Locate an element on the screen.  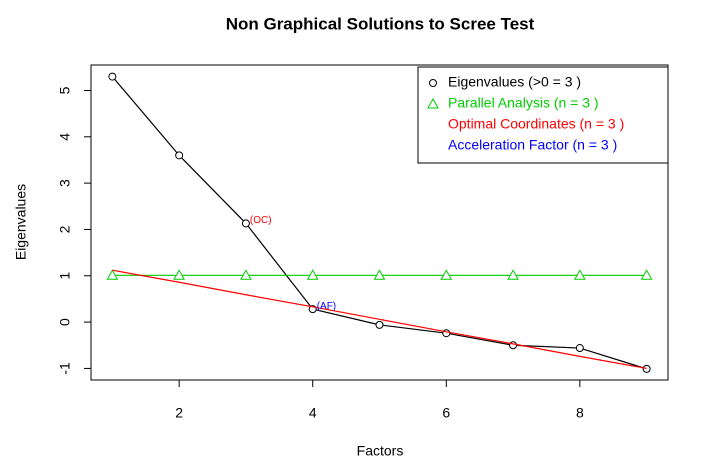
y-tick-label: 2 is located at coordinates (65, 229).